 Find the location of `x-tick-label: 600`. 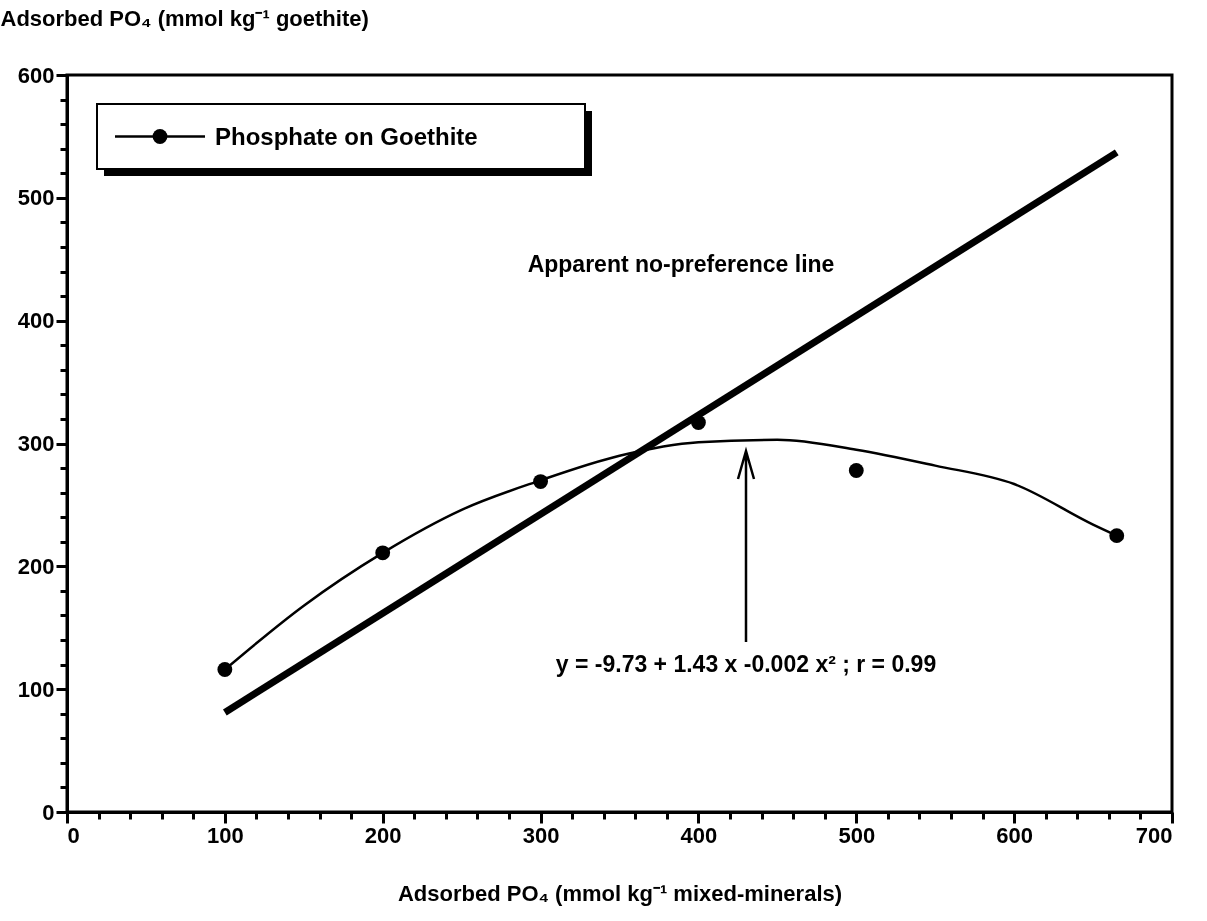

x-tick-label: 600 is located at coordinates (1014, 835).